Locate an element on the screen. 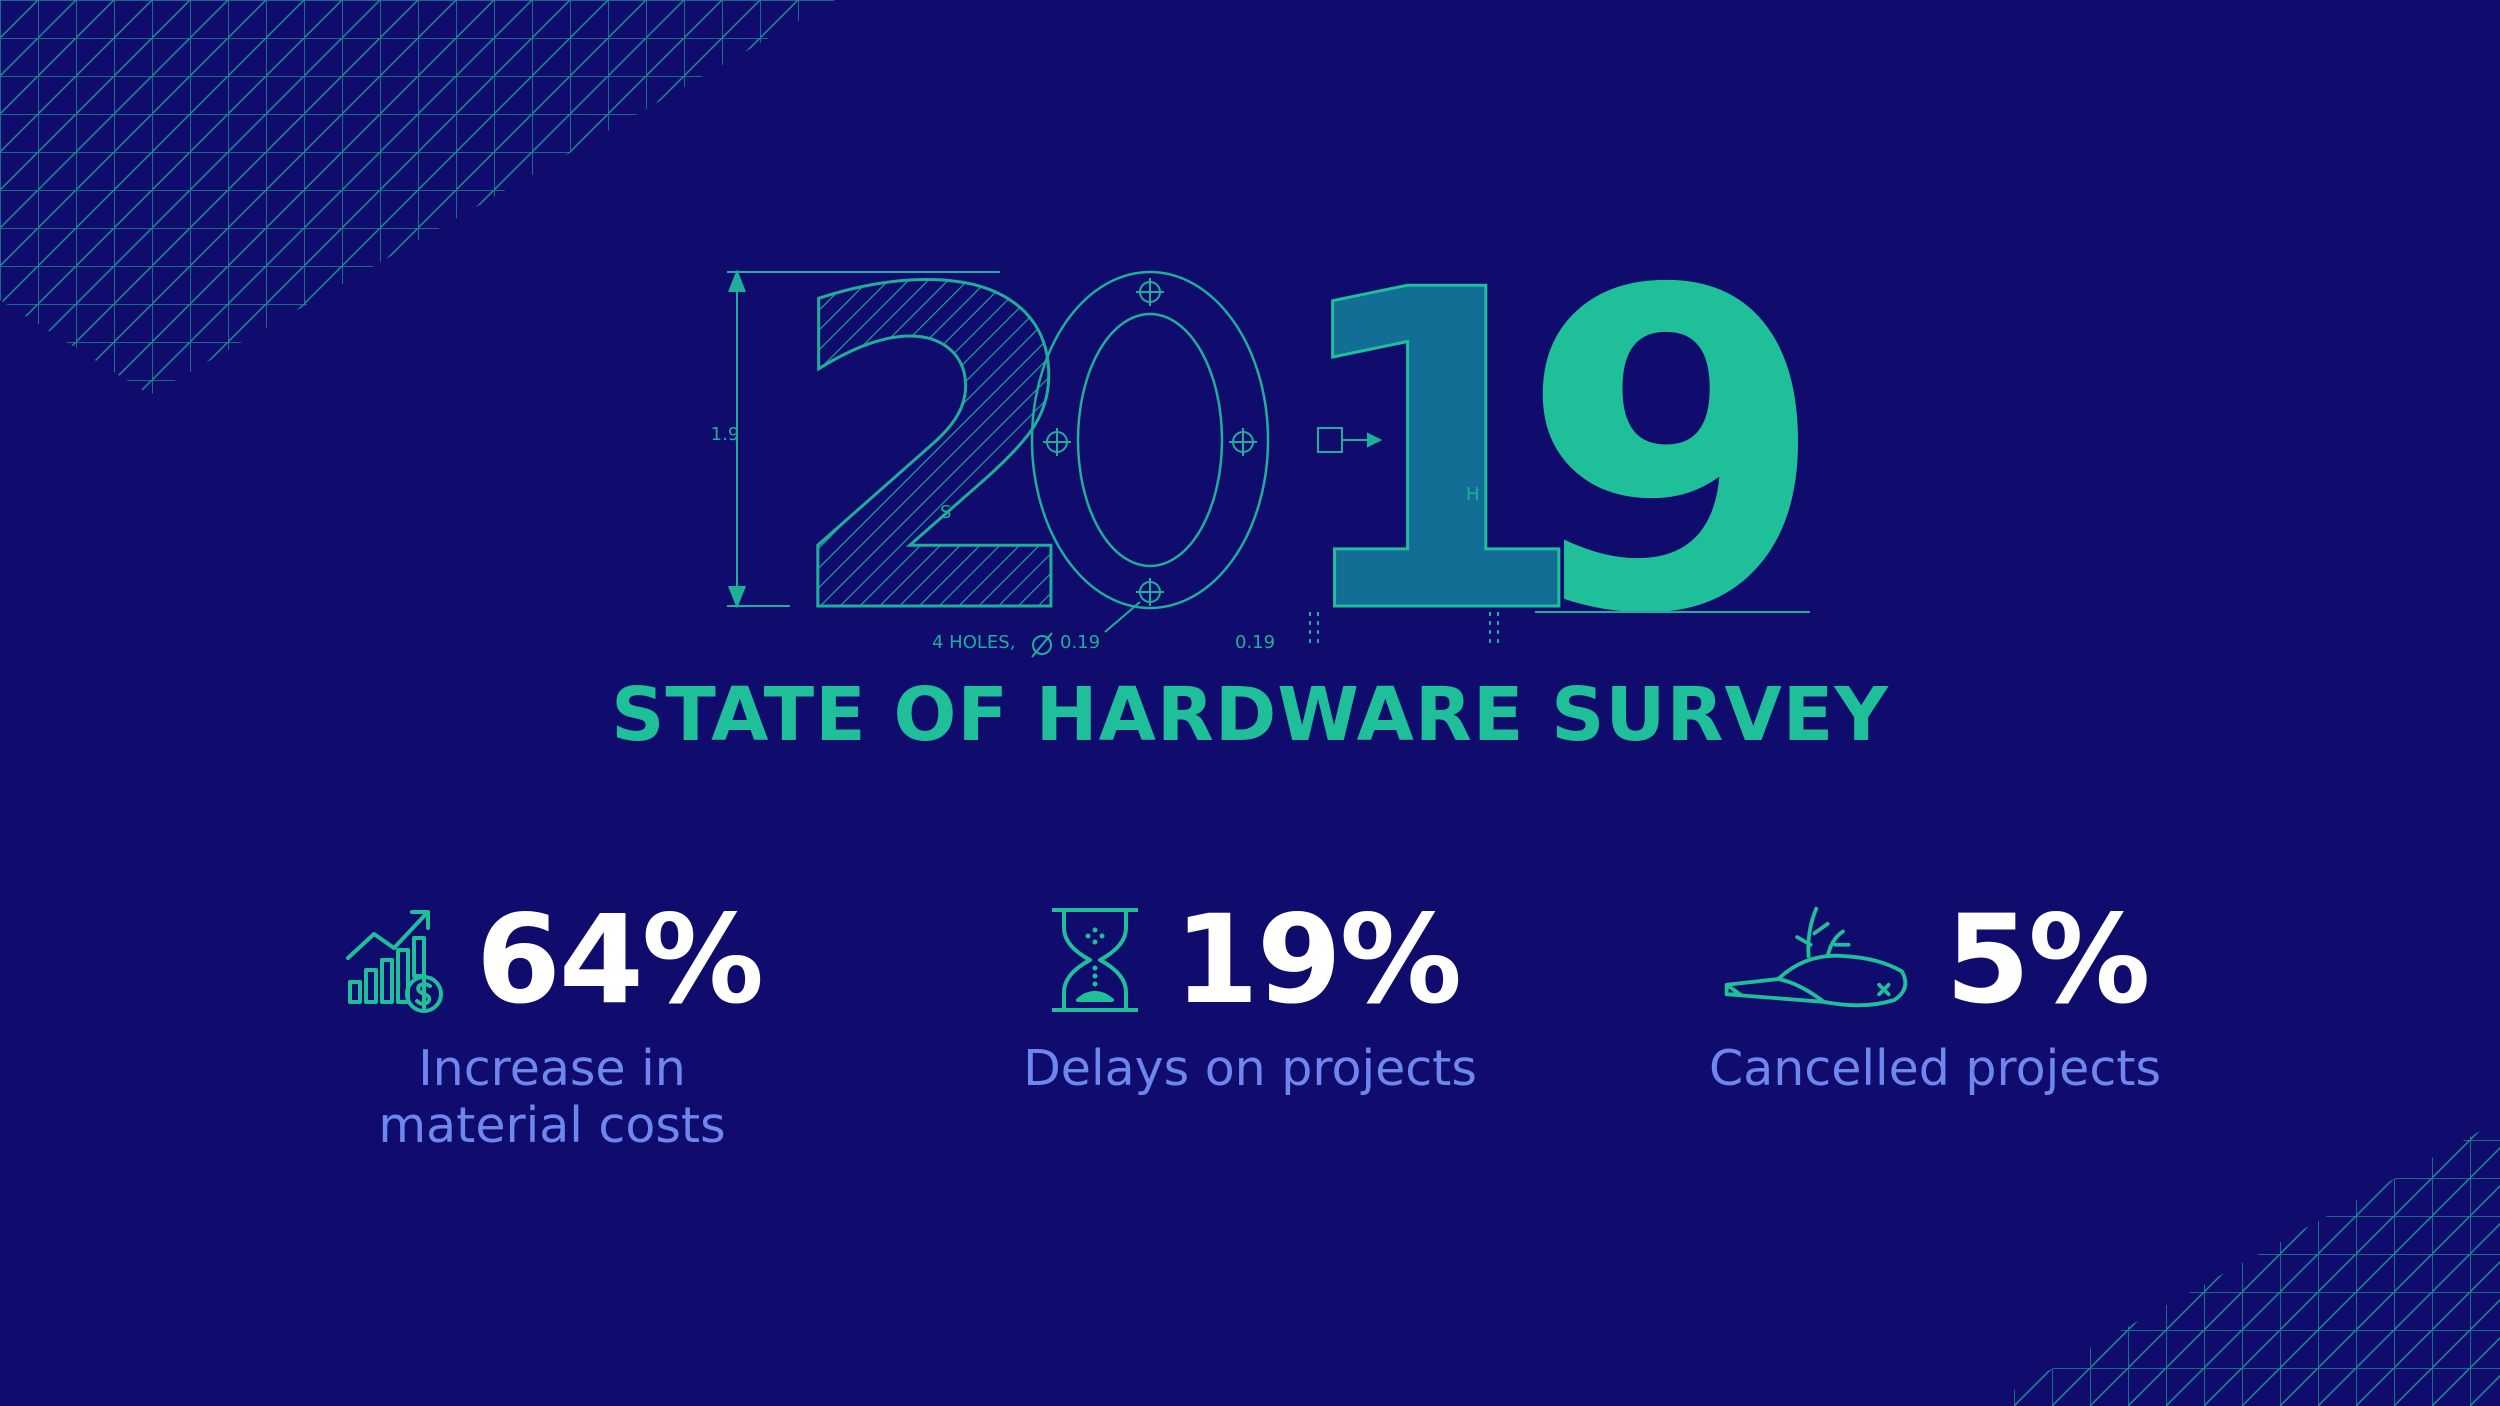  stat-material-costs: 64% Increase in material costs is located at coordinates (552, 1017).